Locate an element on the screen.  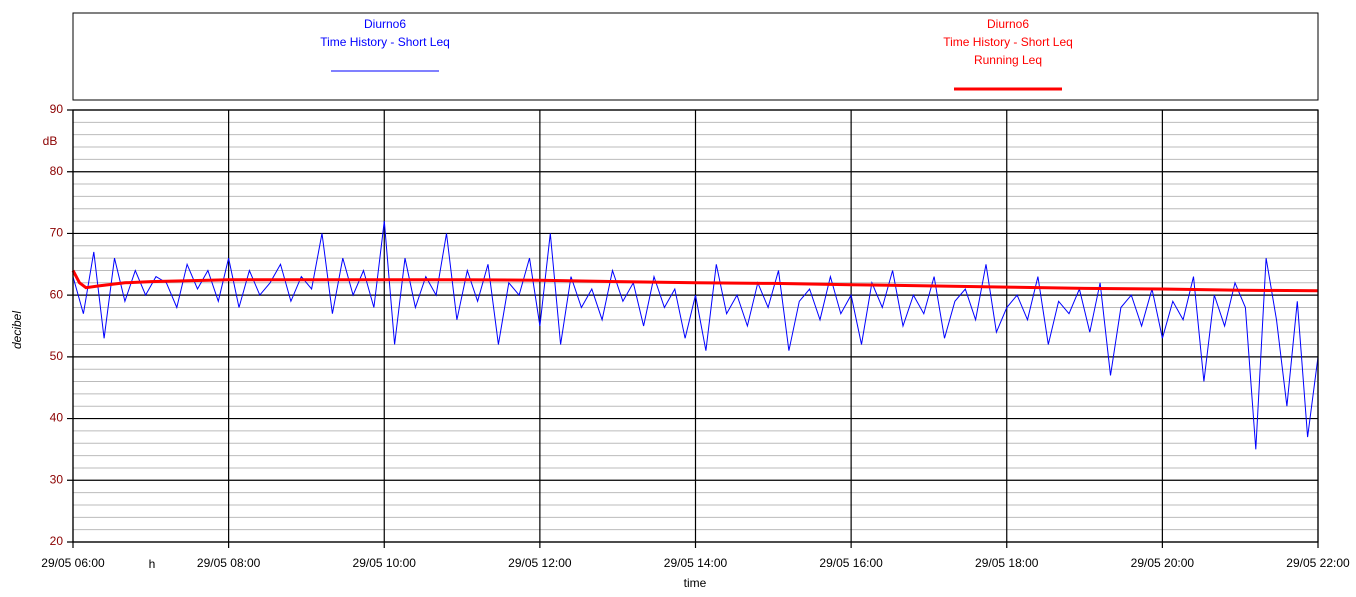
y-tick-label: 90 is located at coordinates (57, 109).